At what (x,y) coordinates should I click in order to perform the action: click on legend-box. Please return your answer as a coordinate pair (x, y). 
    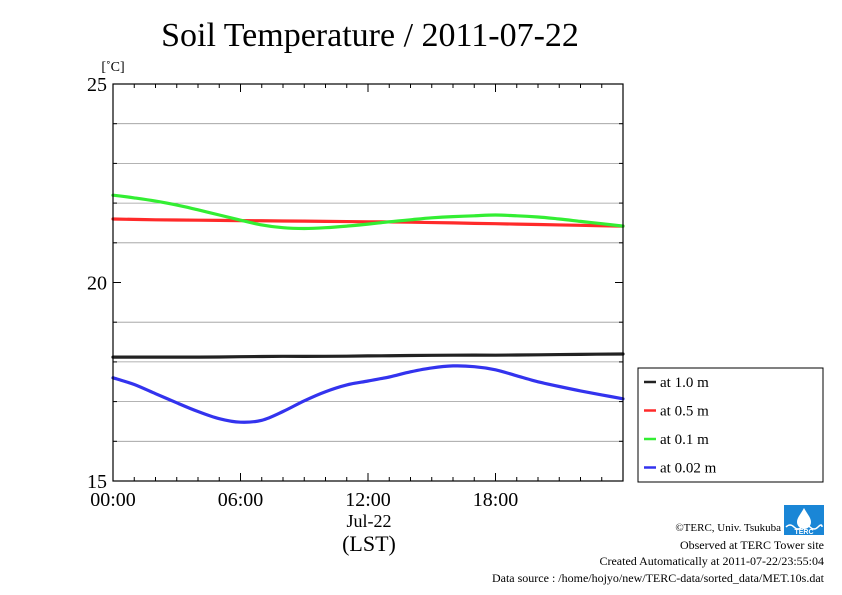
    Looking at the image, I should click on (730, 425).